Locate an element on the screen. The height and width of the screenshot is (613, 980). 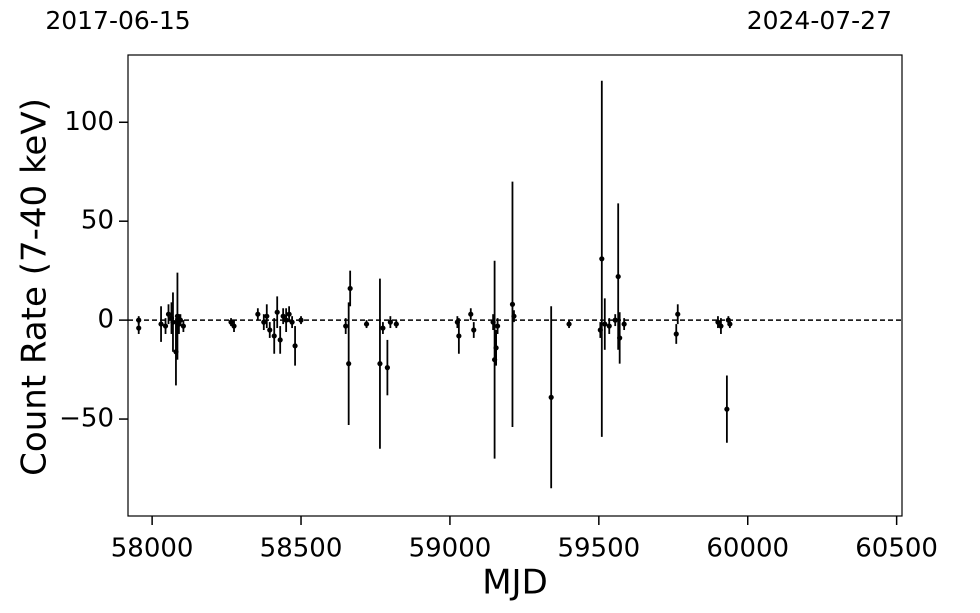
y-axis-label: Count Rate (7-40 keV) is located at coordinates (35, 287).